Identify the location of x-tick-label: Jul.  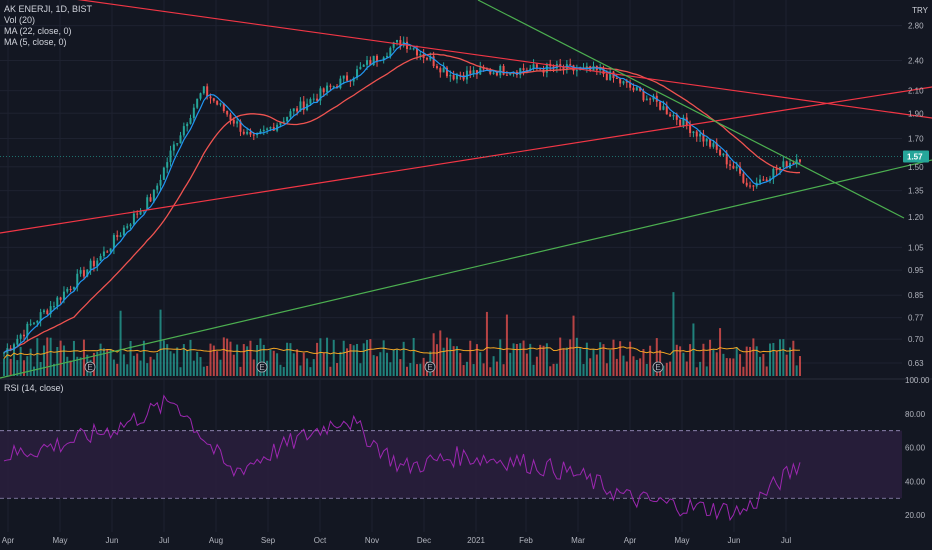
(786, 540).